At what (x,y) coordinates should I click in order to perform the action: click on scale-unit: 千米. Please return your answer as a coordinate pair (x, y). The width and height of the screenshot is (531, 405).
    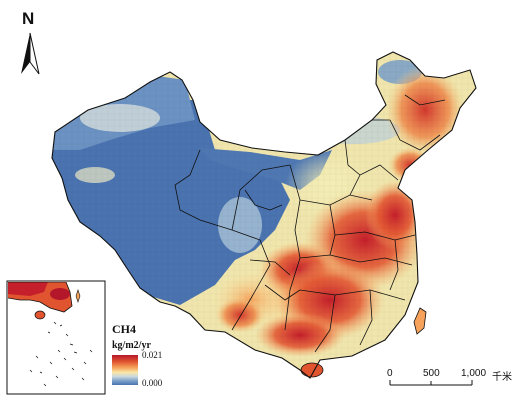
    Looking at the image, I should click on (502, 377).